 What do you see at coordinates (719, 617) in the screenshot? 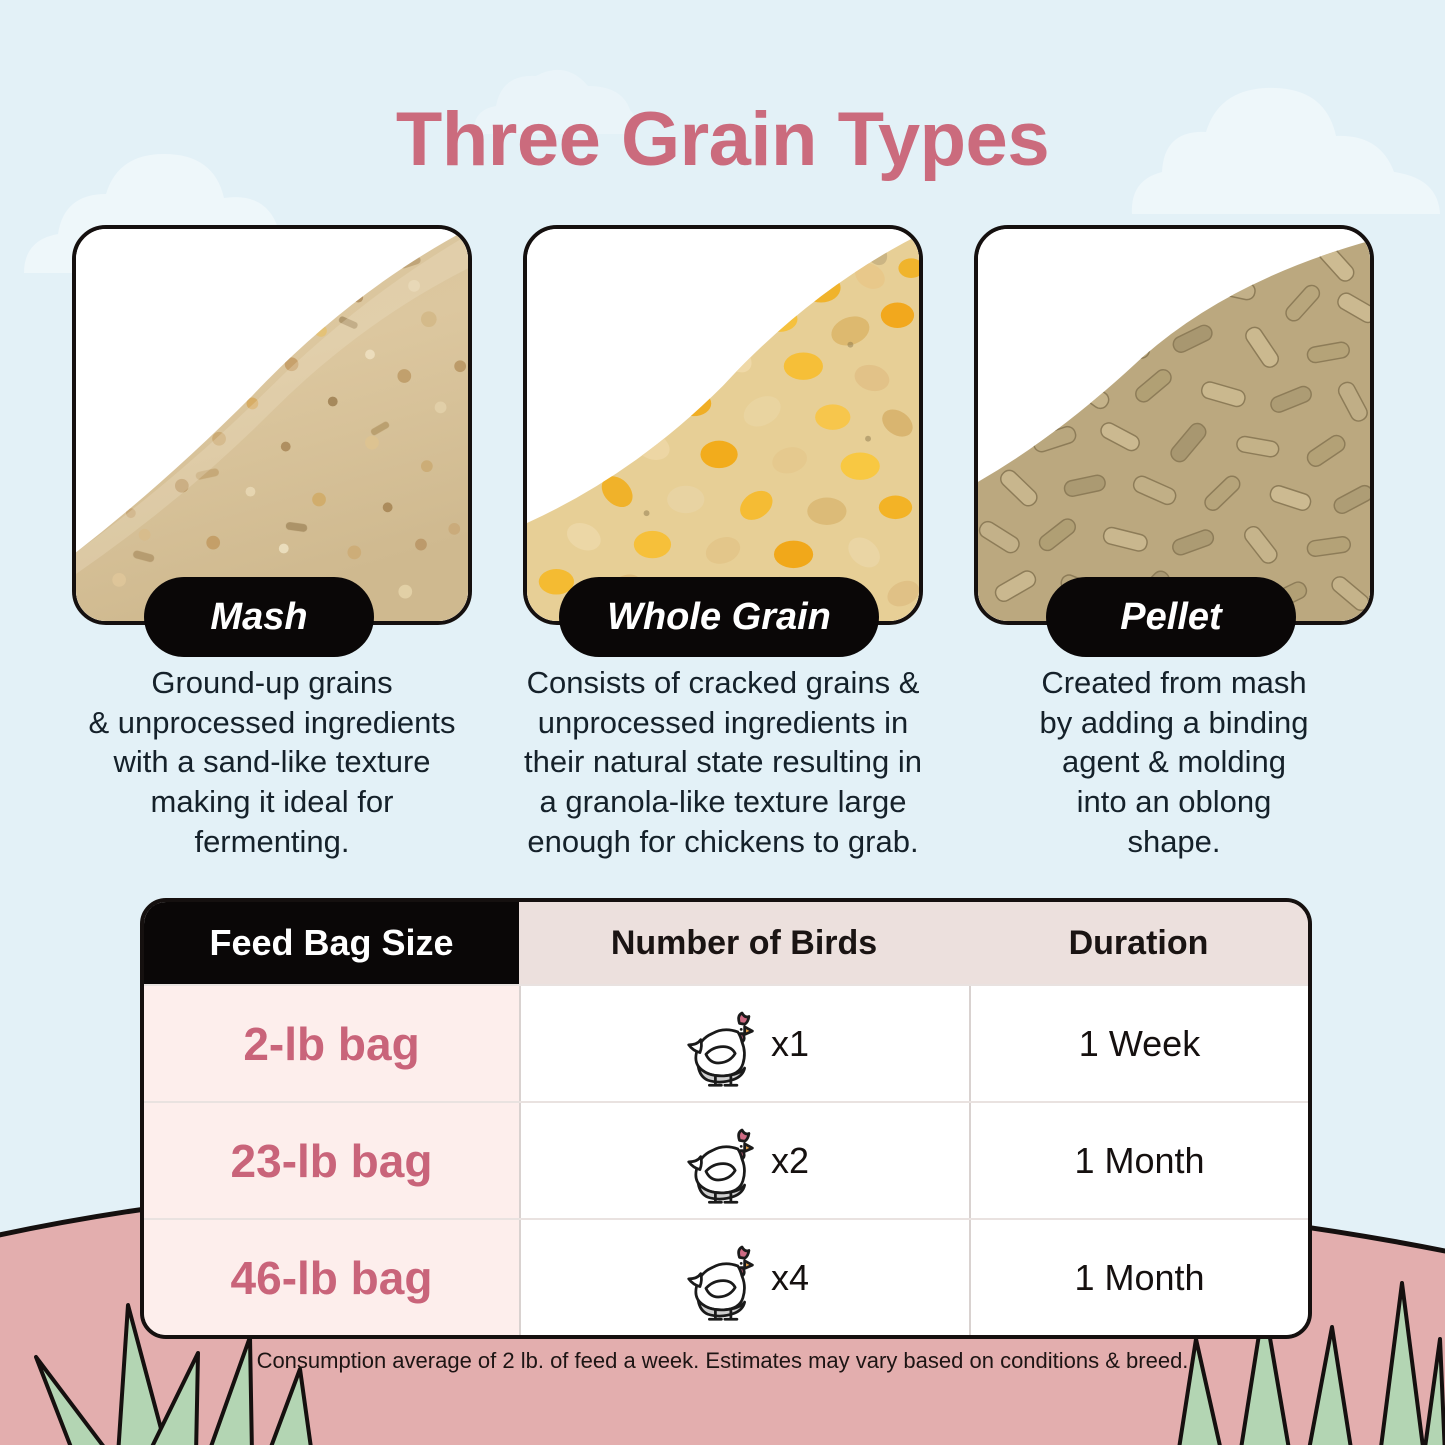
I see `grain-label-pill-whole-grain: Whole Grain` at bounding box center [719, 617].